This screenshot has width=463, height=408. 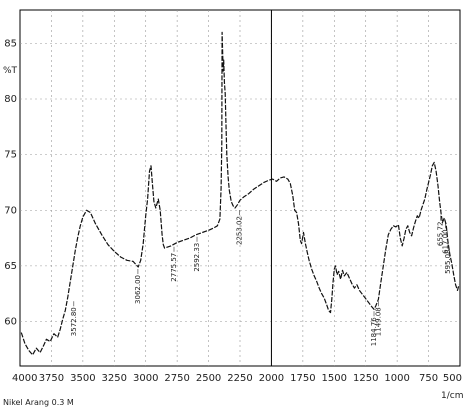 I want to click on peak-label: 2592.33, so click(x=197, y=257).